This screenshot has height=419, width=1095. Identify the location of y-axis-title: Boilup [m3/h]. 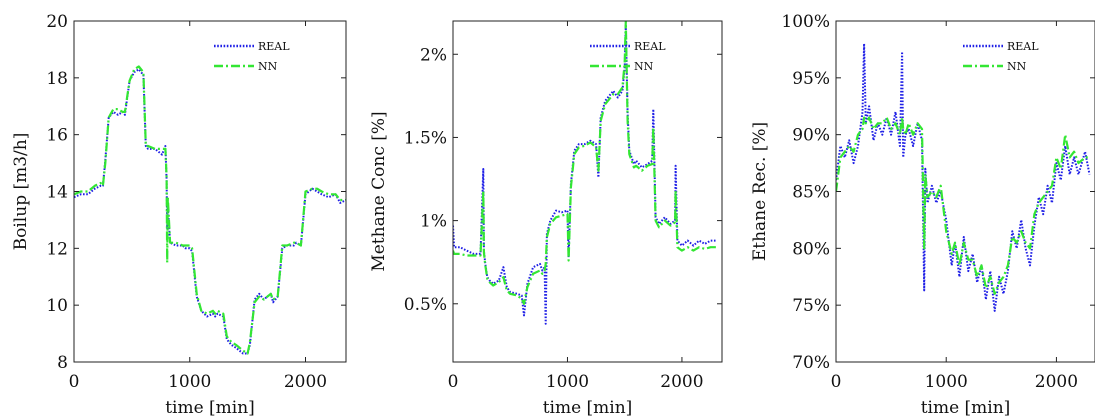
(21, 192).